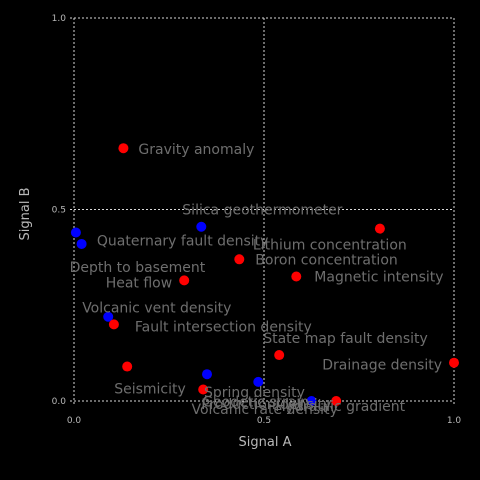  I want to click on y-axis-label: Signal B, so click(25, 214).